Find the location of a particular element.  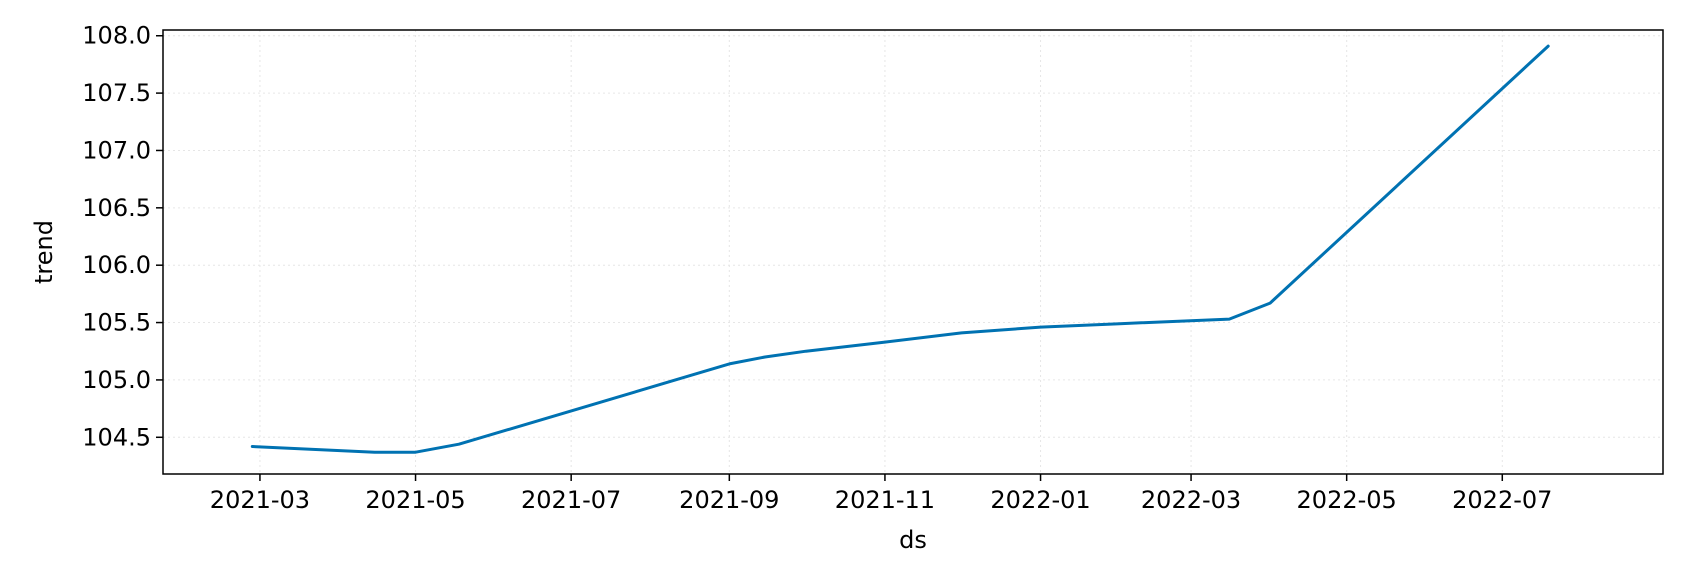

y-tick-label: 105.5 is located at coordinates (116, 323).